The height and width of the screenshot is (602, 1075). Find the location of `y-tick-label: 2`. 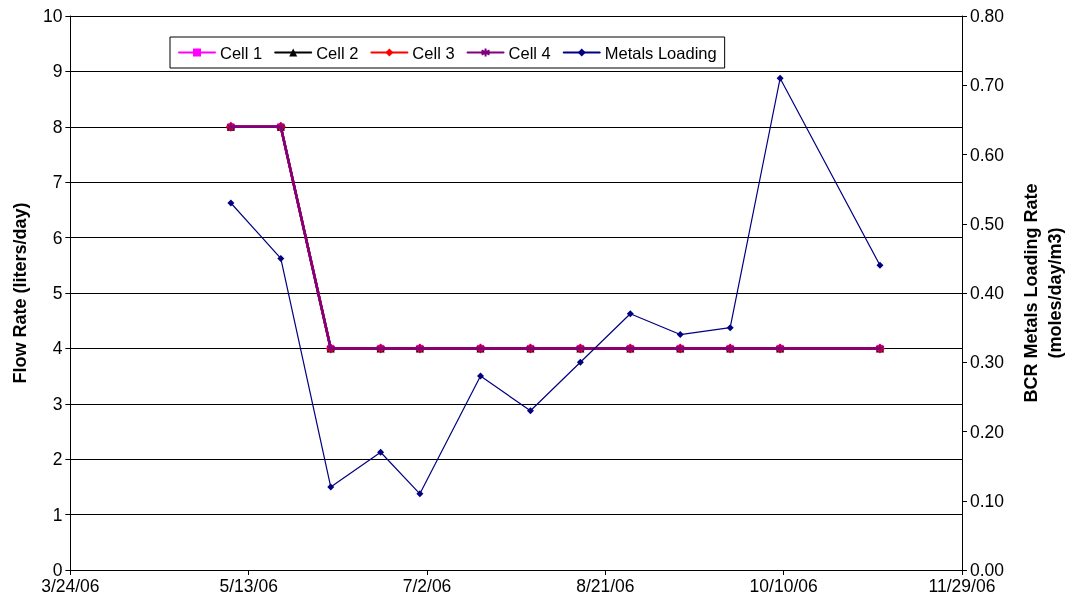

y-tick-label: 2 is located at coordinates (57, 459).